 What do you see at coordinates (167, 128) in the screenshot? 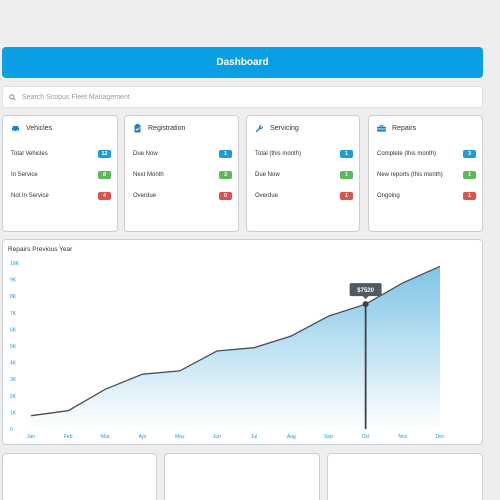
I see `registration-card-title: Registration` at bounding box center [167, 128].